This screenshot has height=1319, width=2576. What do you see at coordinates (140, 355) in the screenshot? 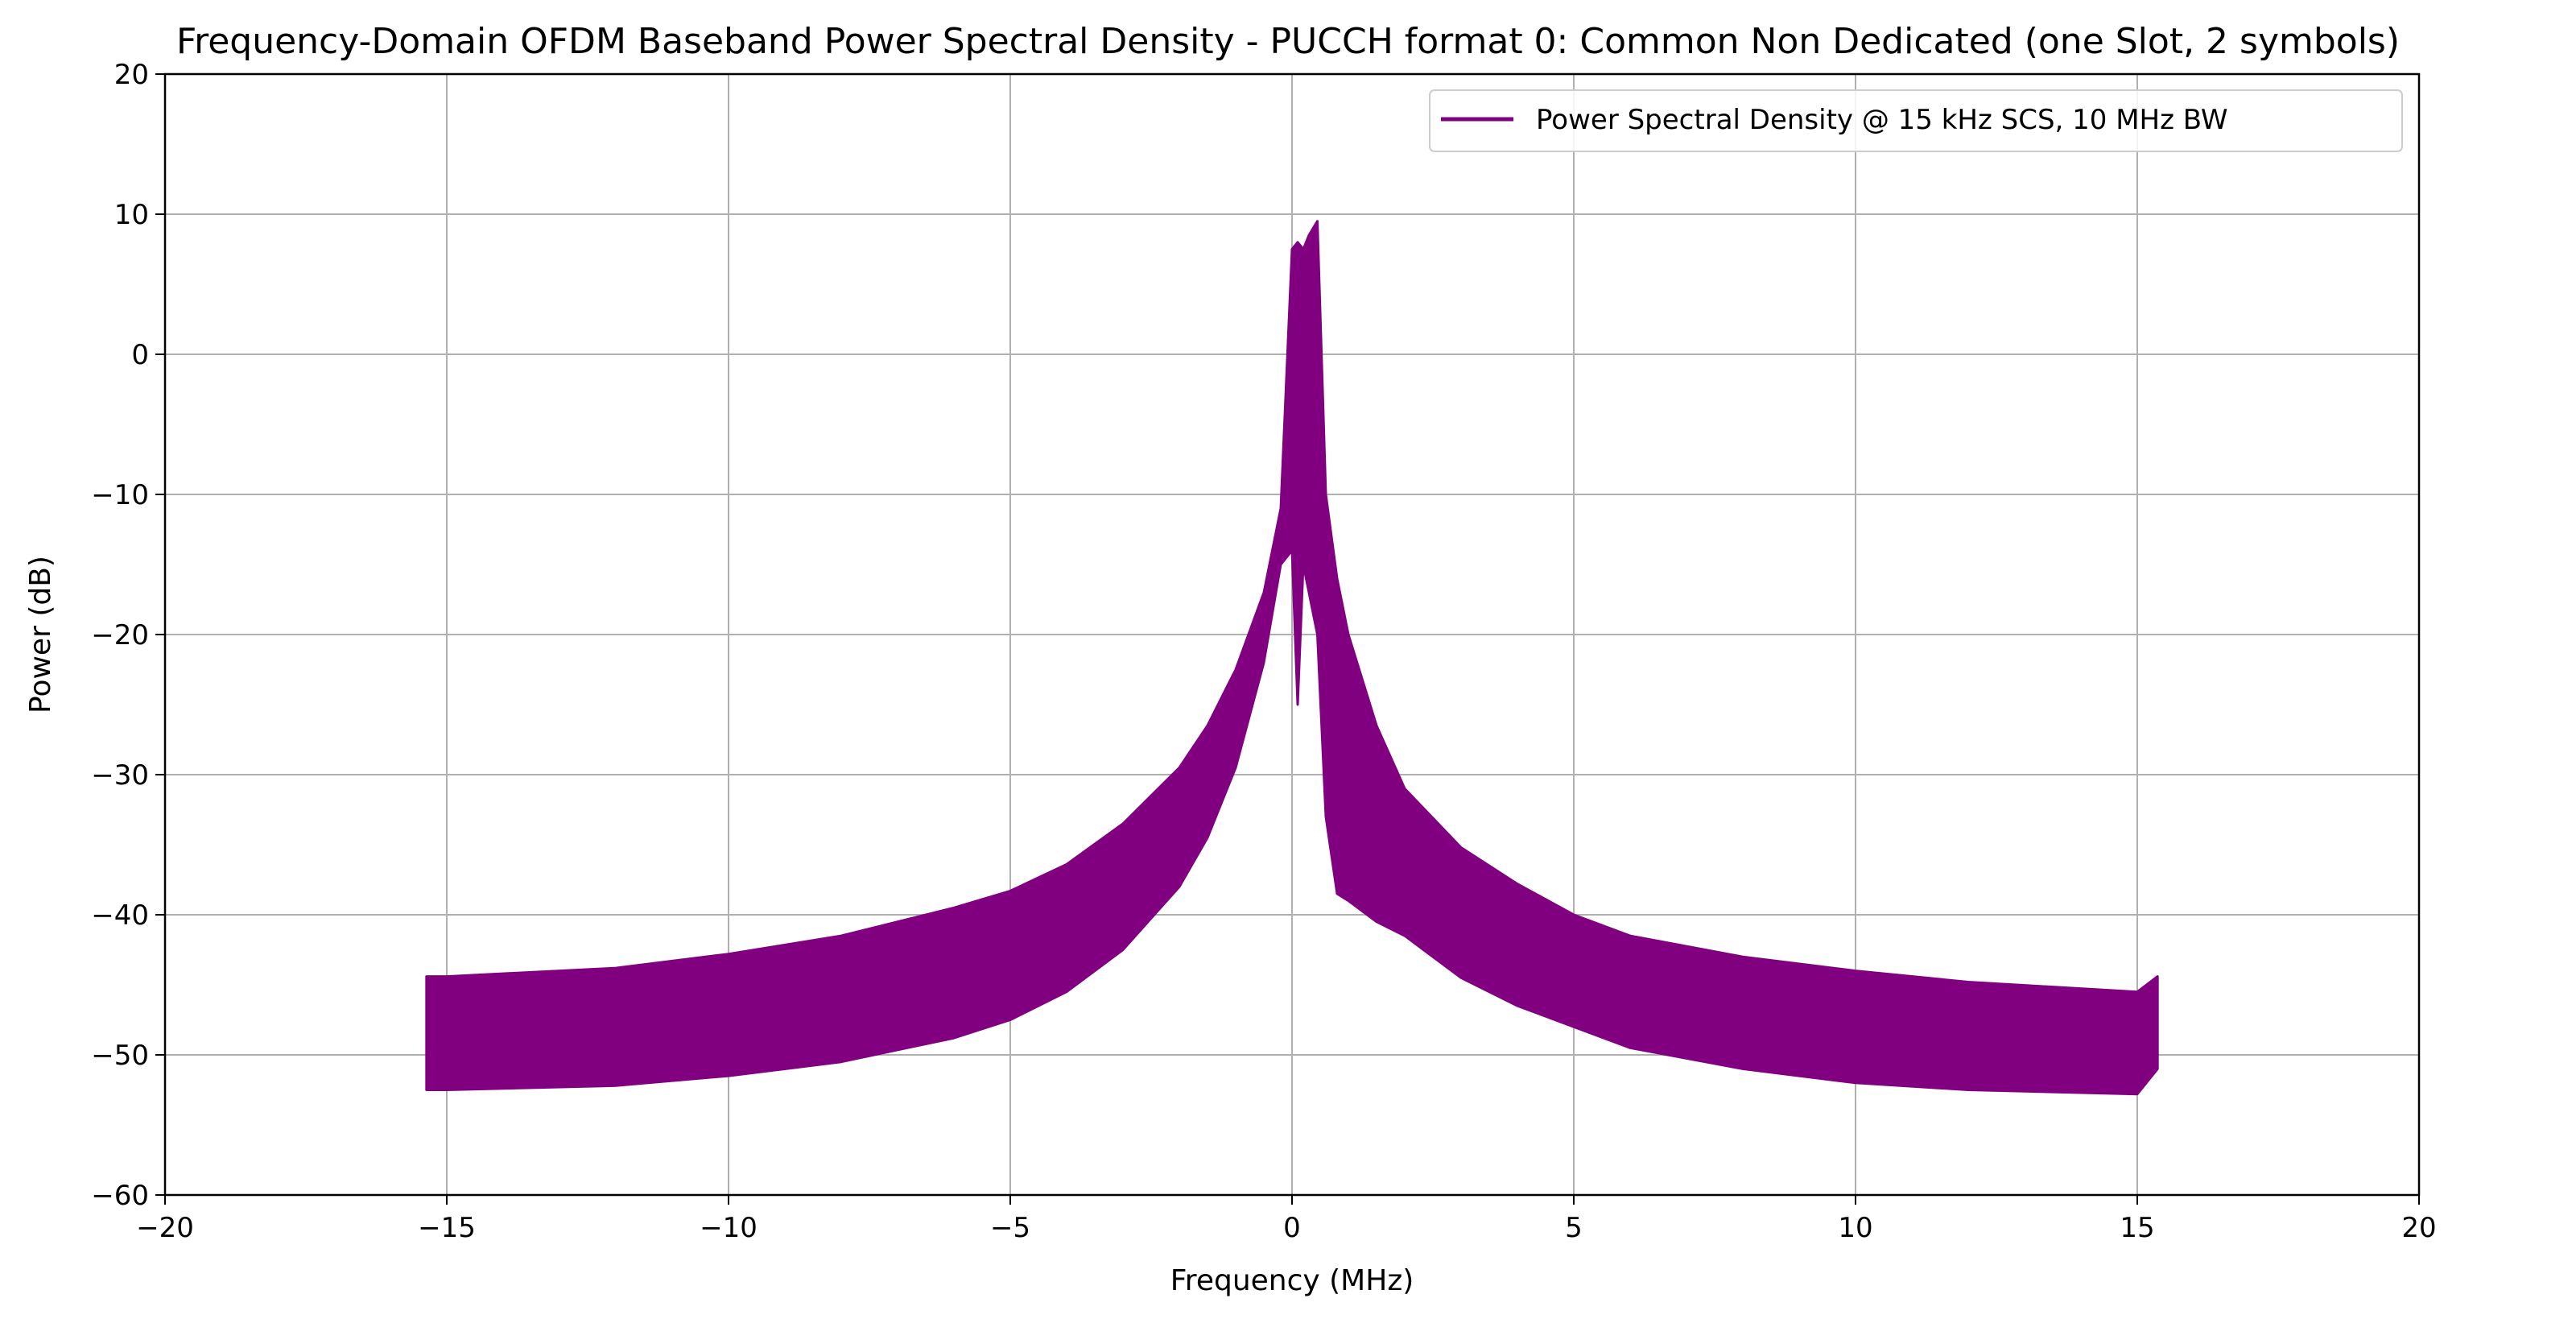
I see `y-tick-label: 0` at bounding box center [140, 355].